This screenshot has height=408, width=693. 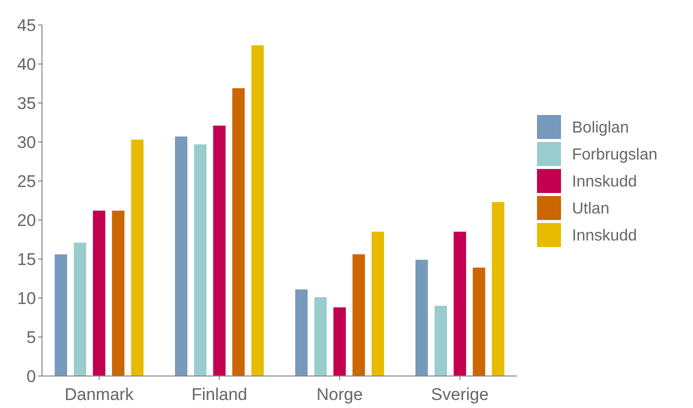 I want to click on y-tick-label: 15, so click(x=26, y=259).